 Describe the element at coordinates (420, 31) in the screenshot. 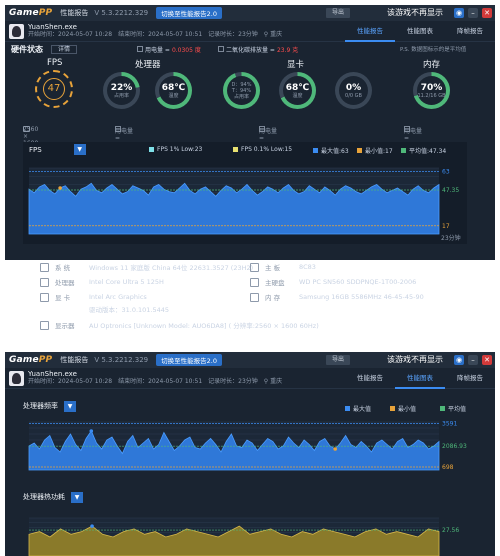

I see `tab-performance-chart: 性能图表` at that location.